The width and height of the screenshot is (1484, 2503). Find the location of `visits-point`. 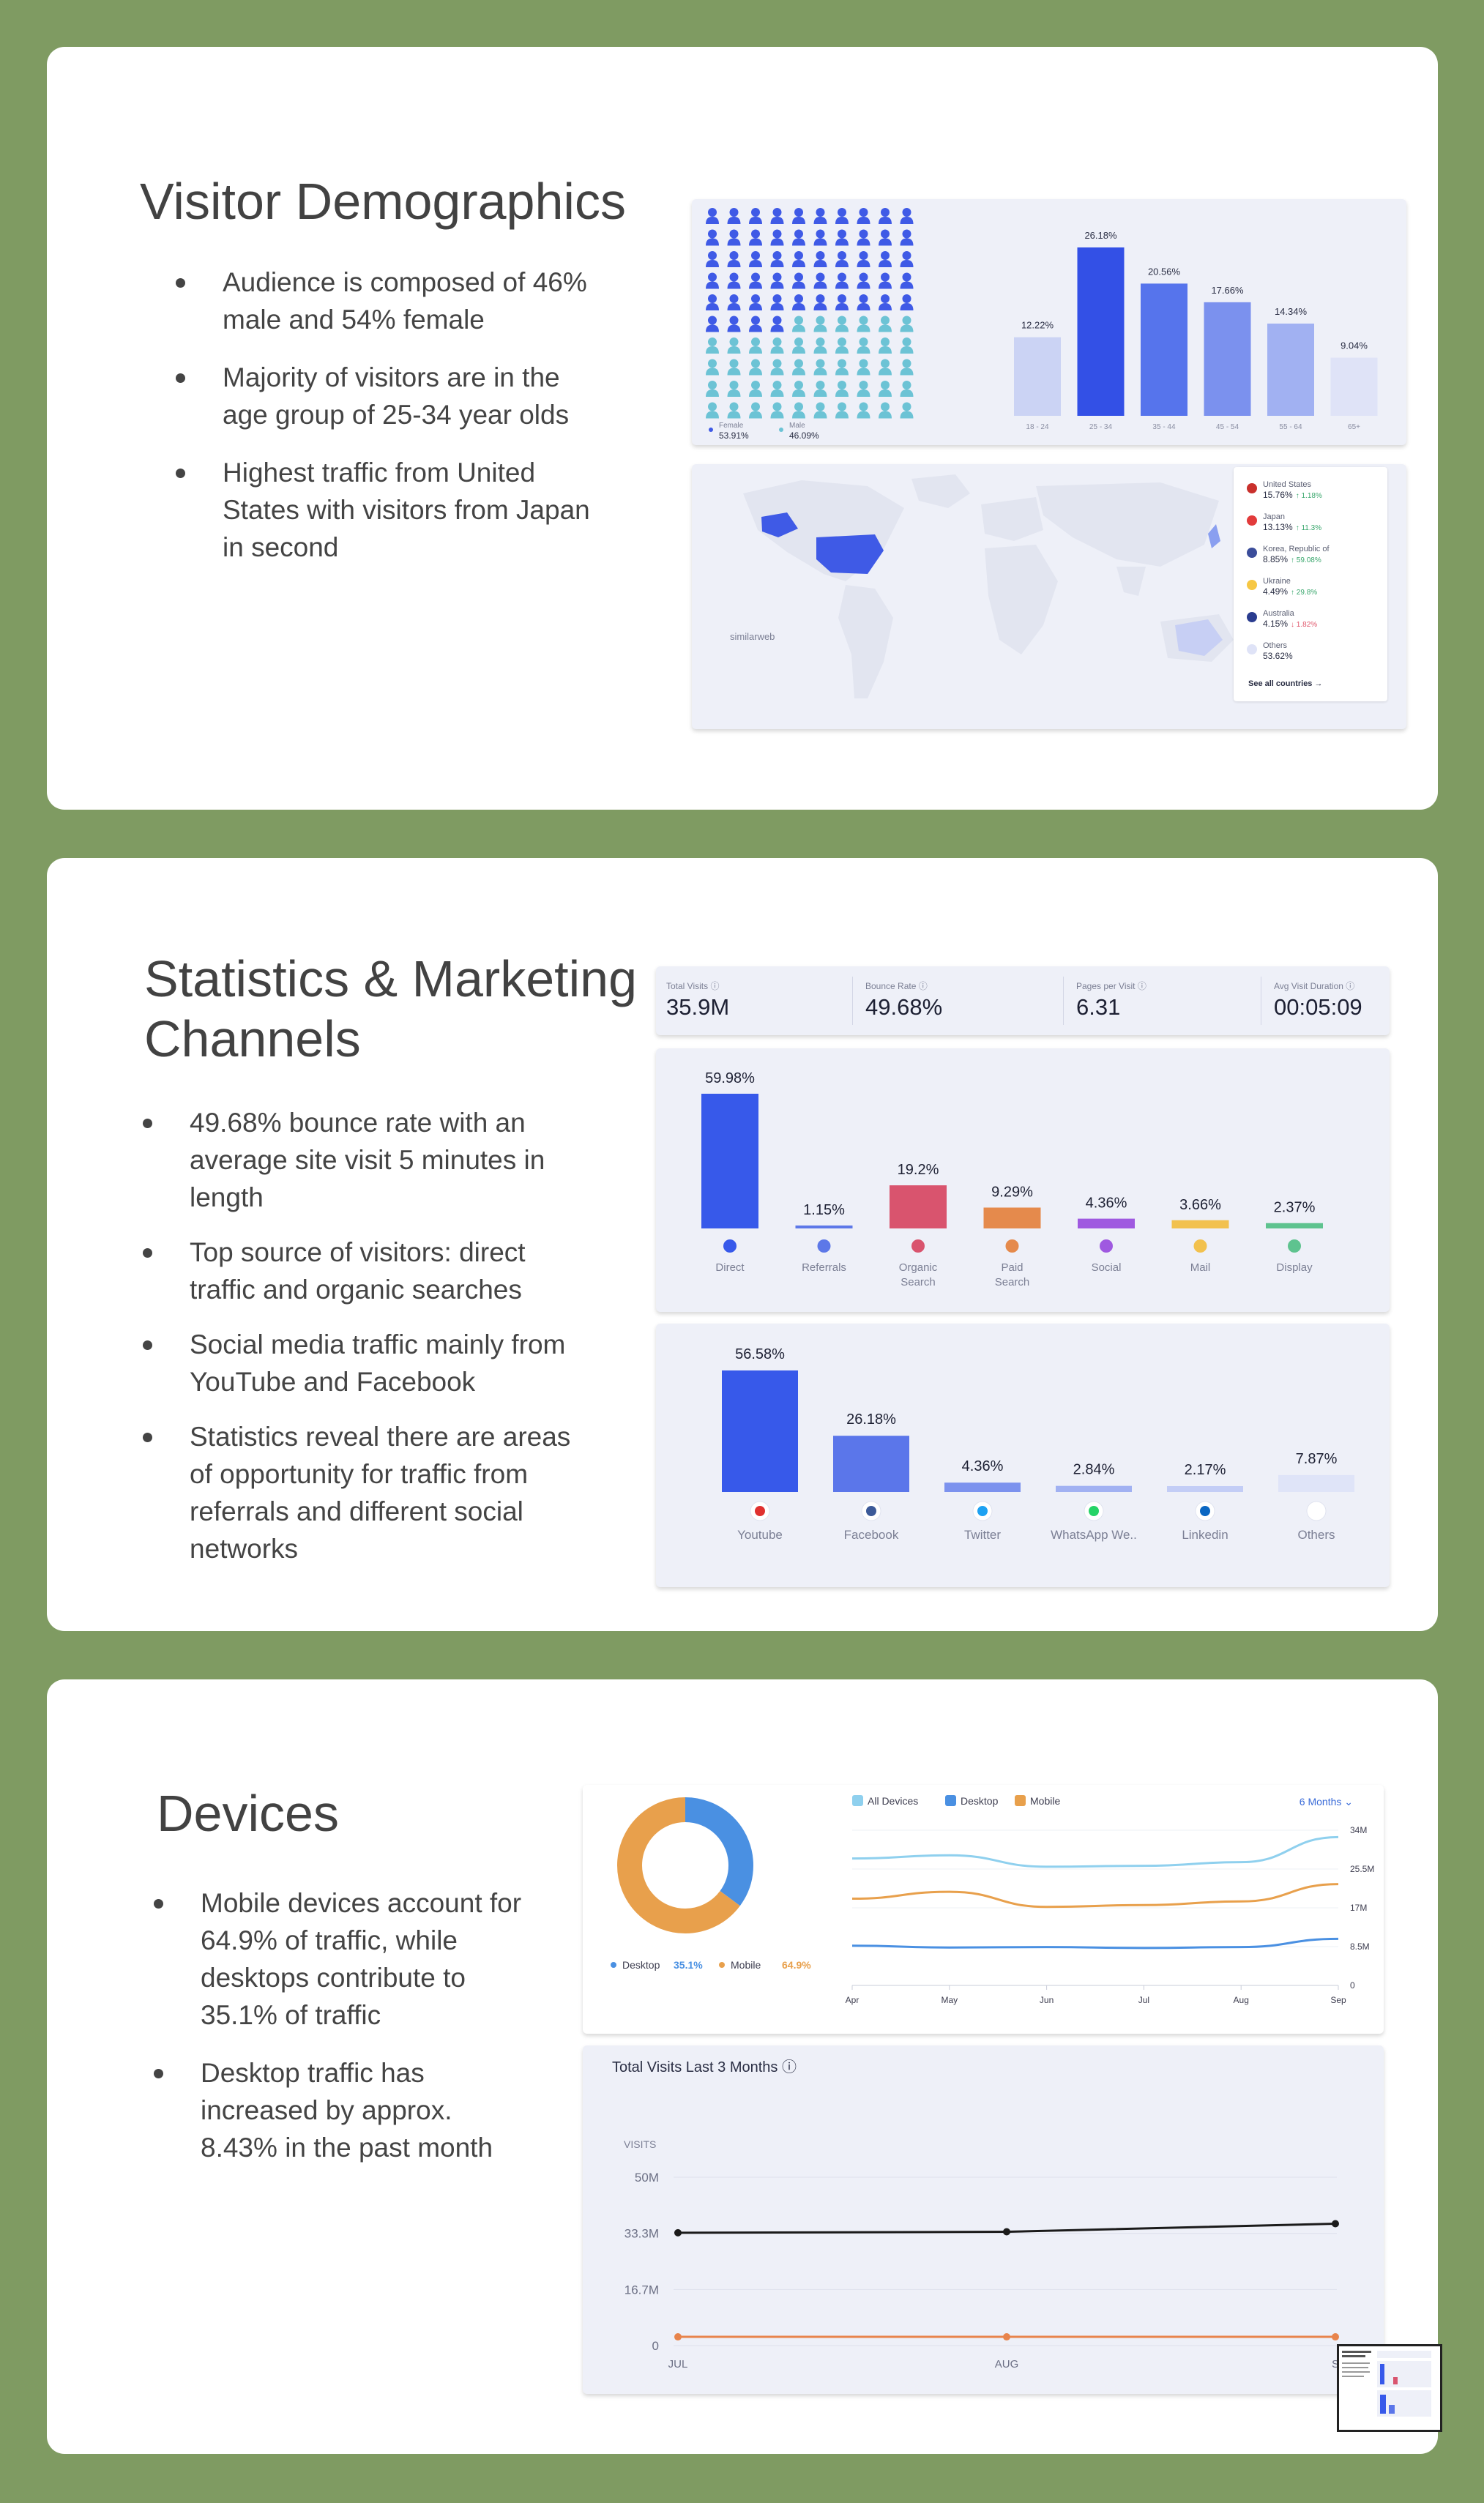

visits-point is located at coordinates (1335, 2337).